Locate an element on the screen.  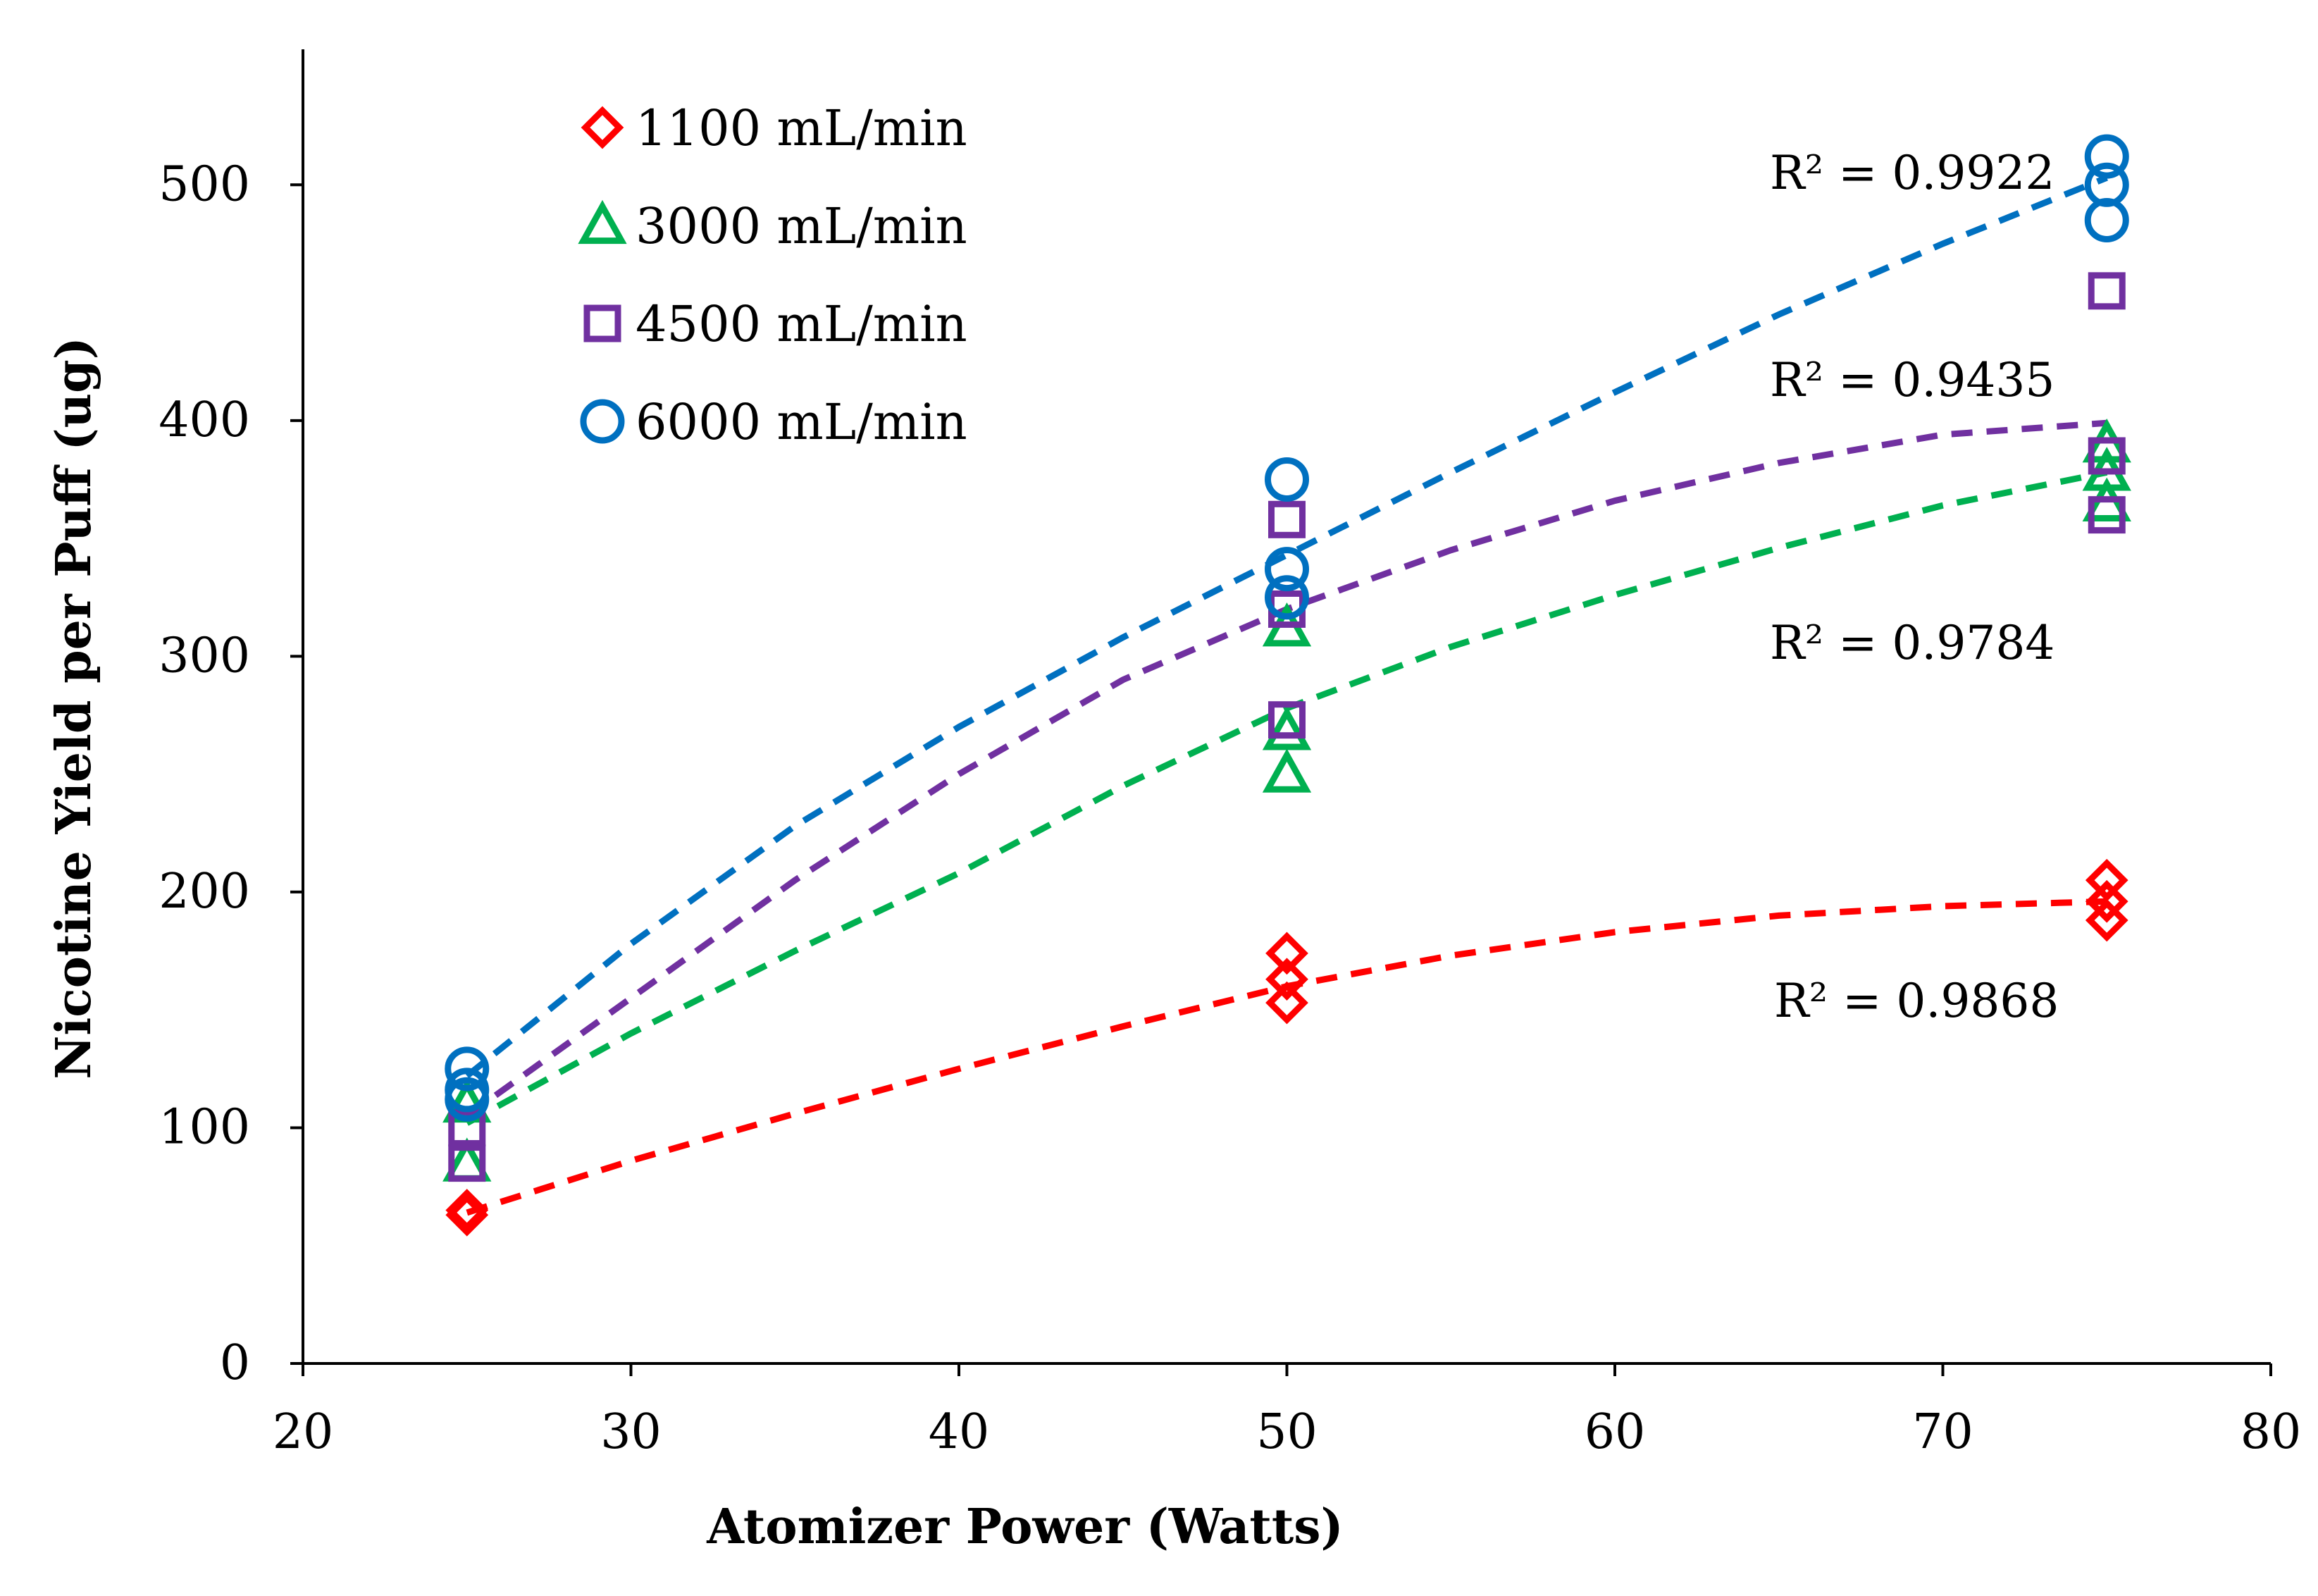
legend-marker-square is located at coordinates (602, 323).